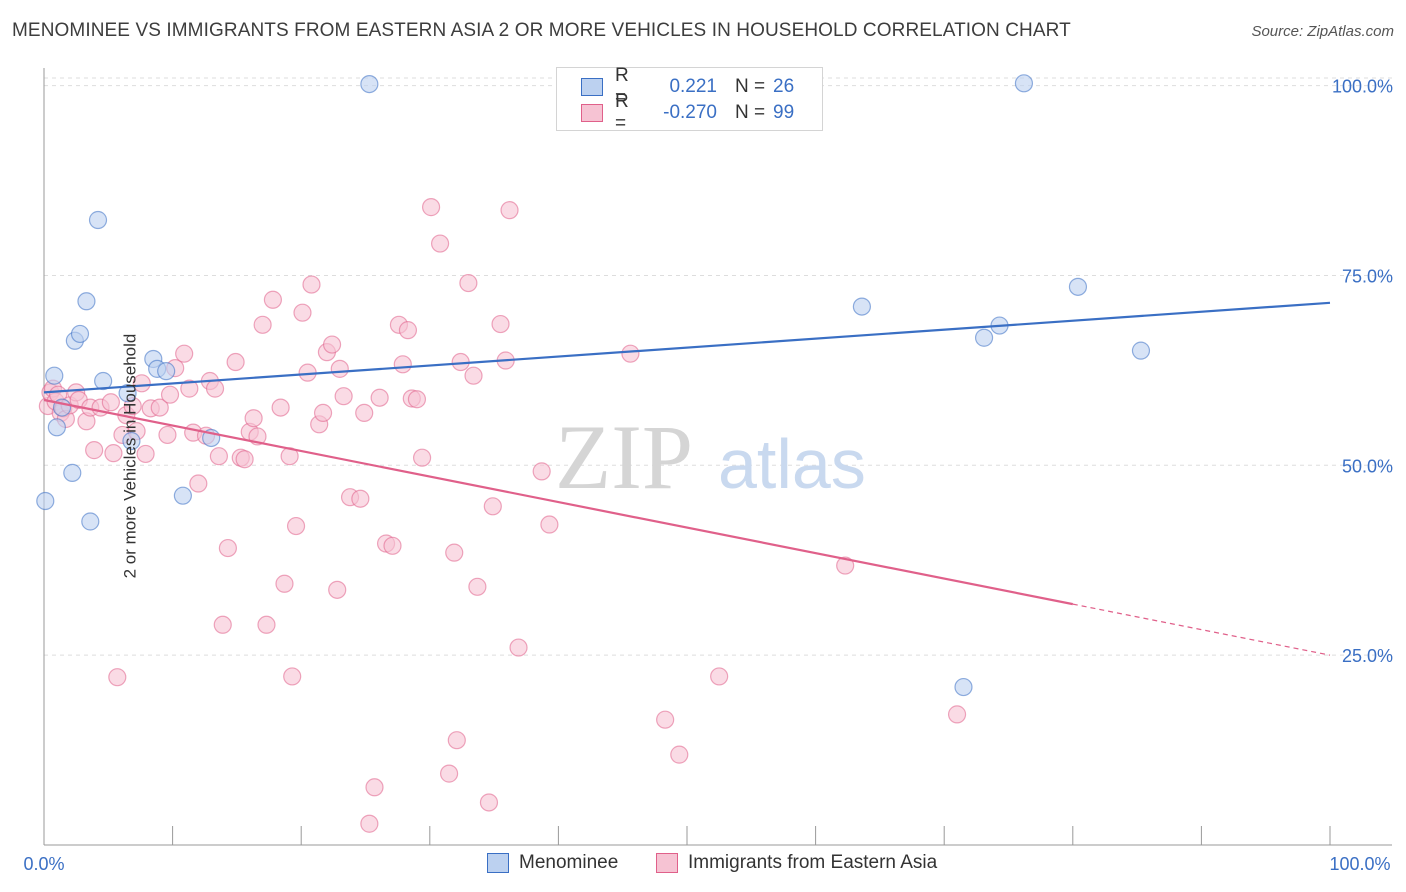  What do you see at coordinates (1201, 629) in the screenshot?
I see `trend-line-immigrants-dashed` at bounding box center [1201, 629].